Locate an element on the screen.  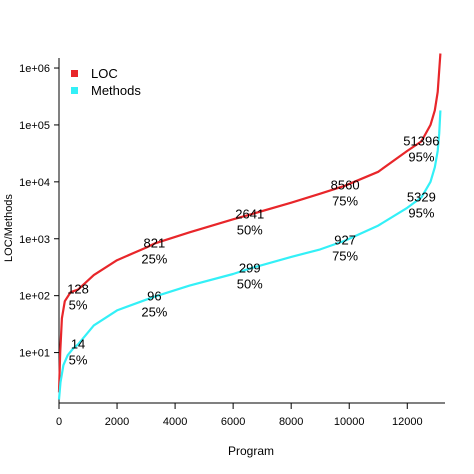
annotation-value: 8560 is located at coordinates (345, 185).